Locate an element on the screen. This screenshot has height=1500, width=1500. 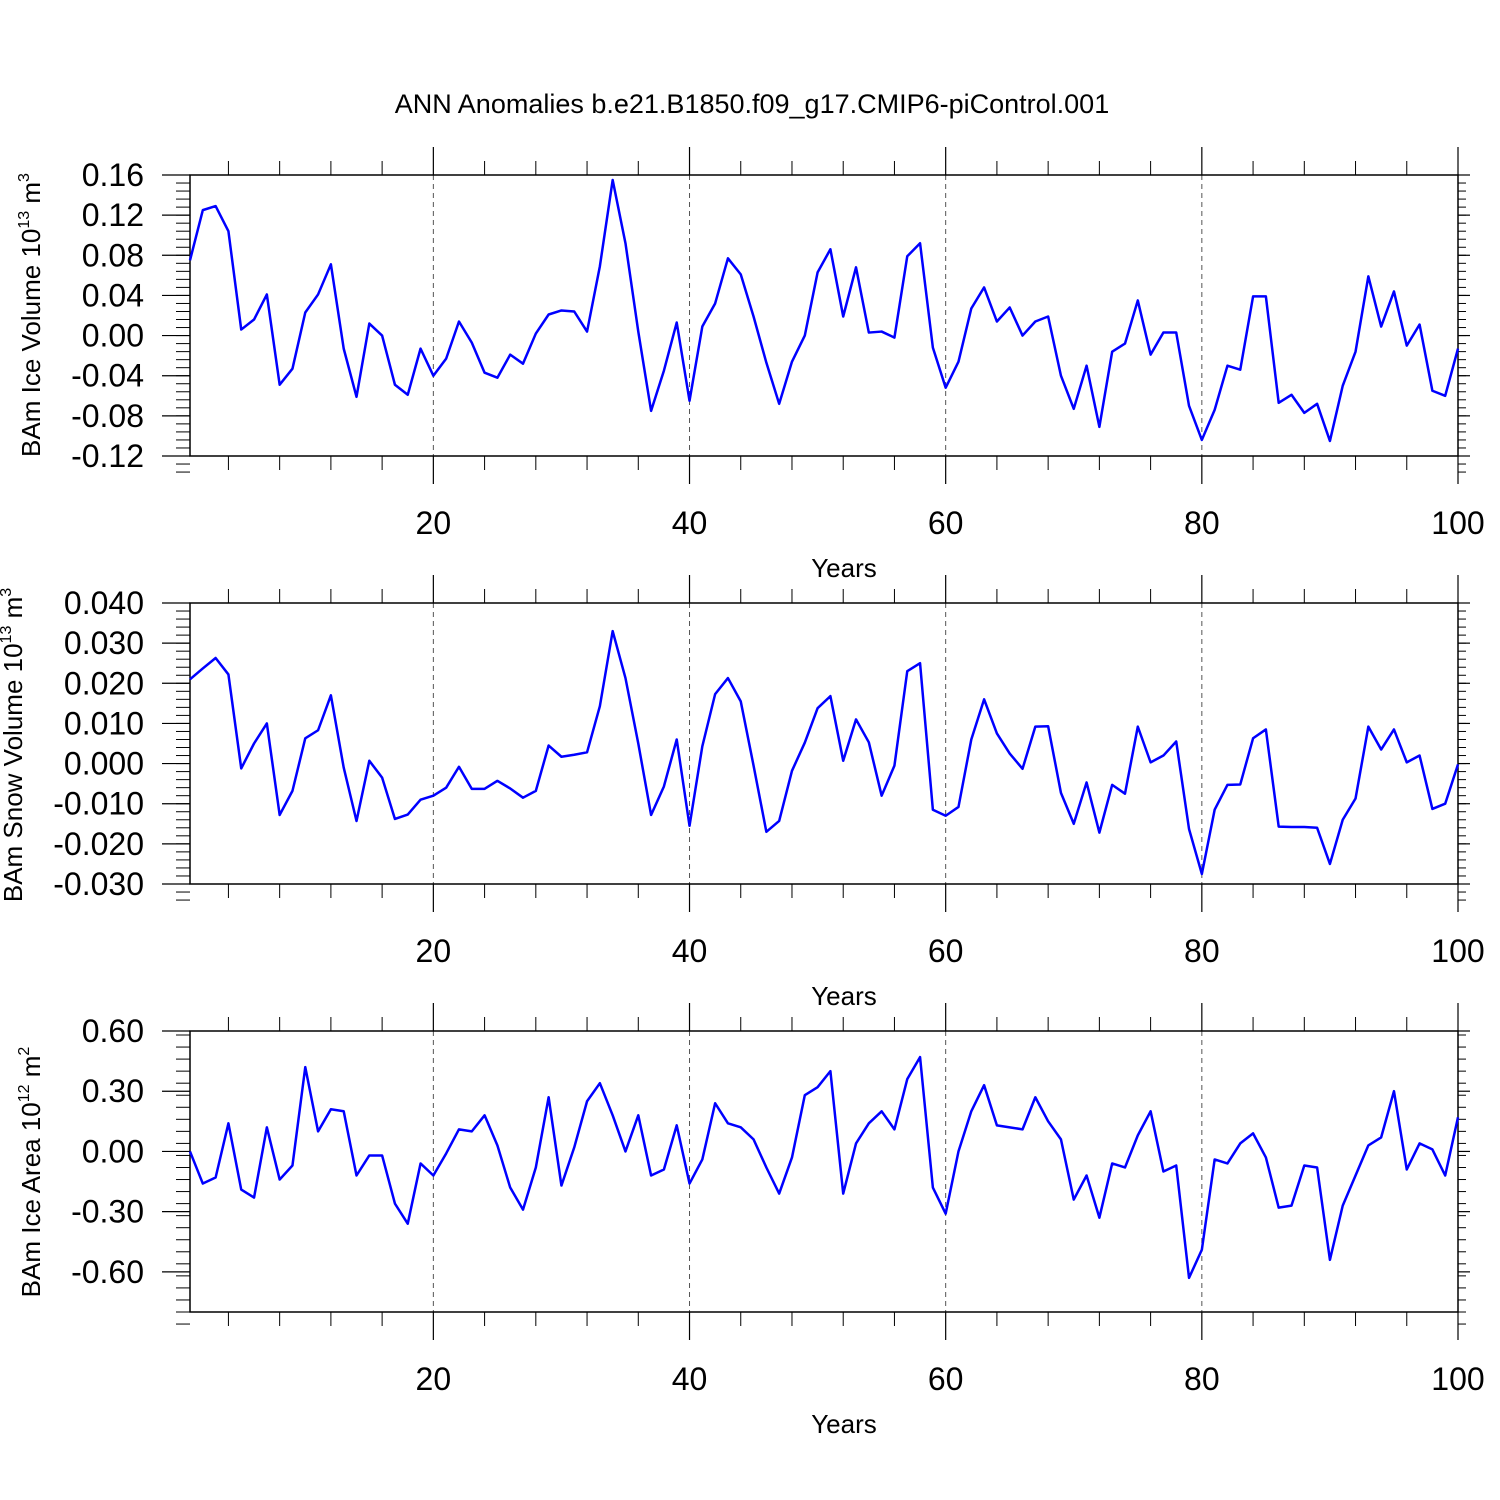
y-tick-label: 0.000 is located at coordinates (104, 764).